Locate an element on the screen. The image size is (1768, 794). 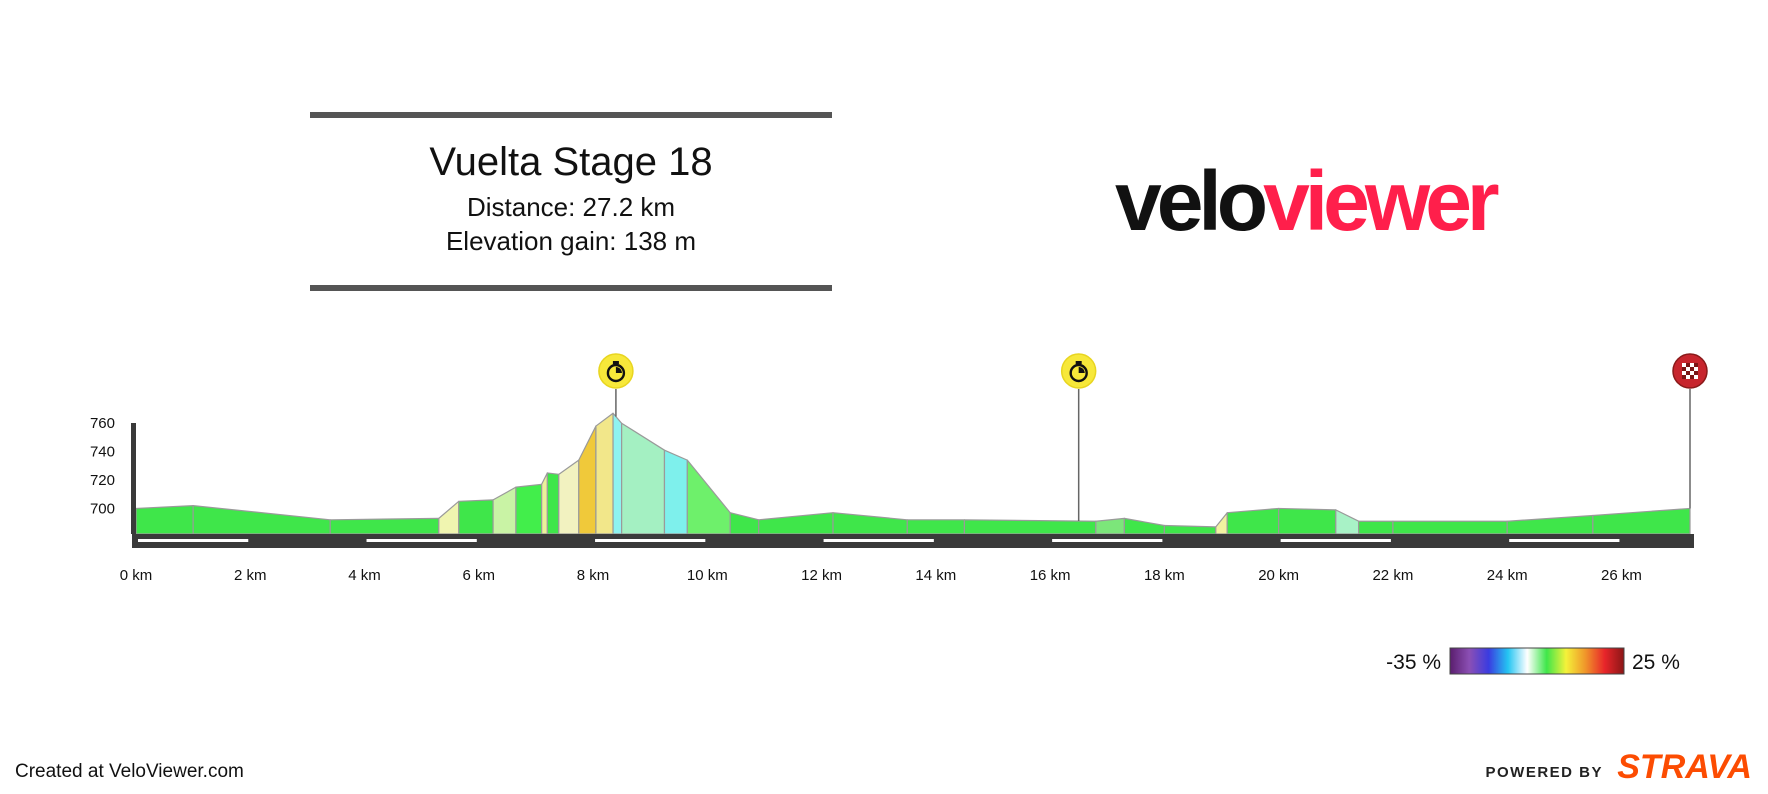
stage-title: Vuelta Stage 18 is located at coordinates (570, 162).